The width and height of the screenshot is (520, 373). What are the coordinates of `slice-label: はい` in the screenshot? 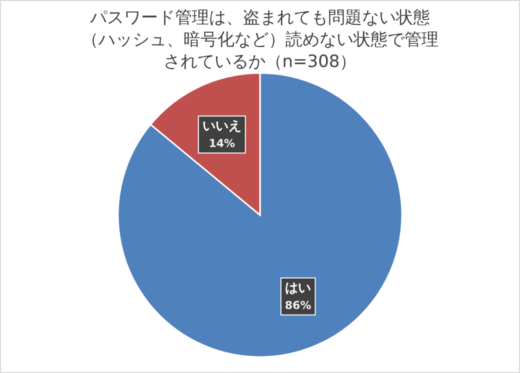 It's located at (298, 288).